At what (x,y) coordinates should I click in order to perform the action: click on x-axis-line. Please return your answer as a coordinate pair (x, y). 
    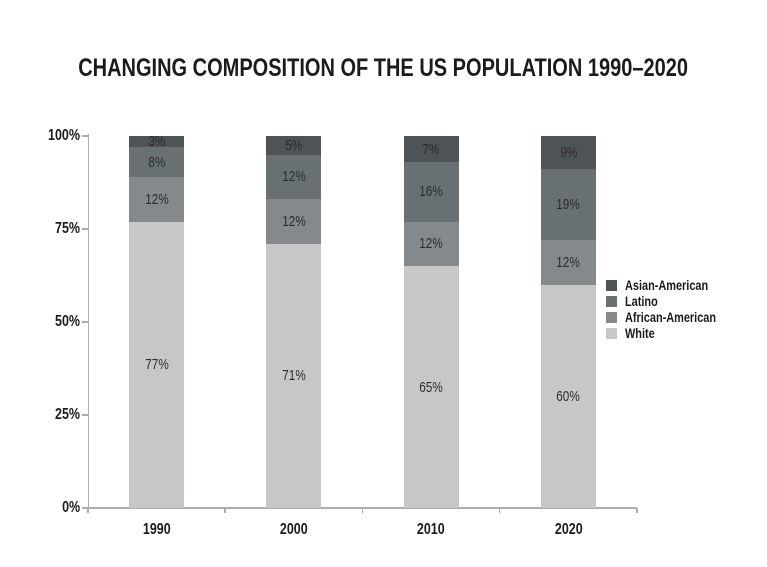
    Looking at the image, I should click on (362, 508).